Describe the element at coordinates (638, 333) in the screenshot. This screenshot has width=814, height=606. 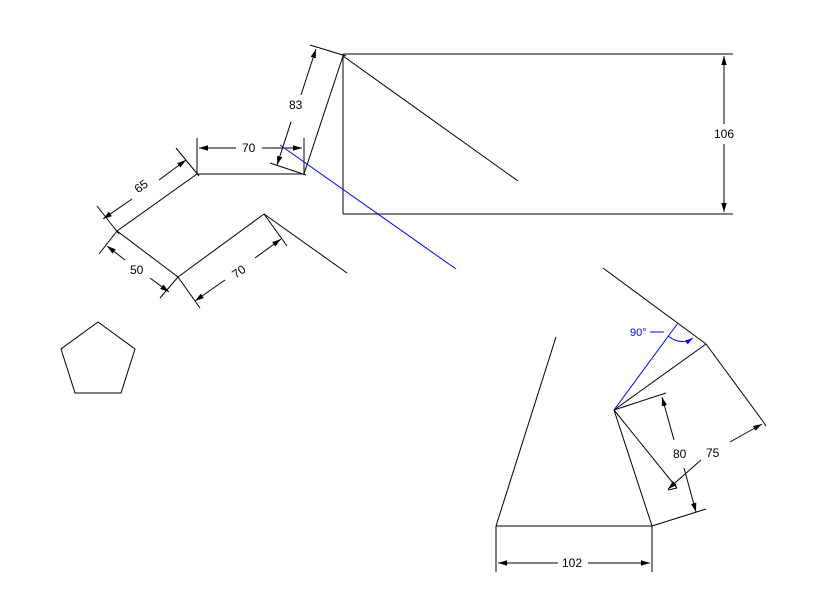
I see `angle-label-90: 90°` at that location.